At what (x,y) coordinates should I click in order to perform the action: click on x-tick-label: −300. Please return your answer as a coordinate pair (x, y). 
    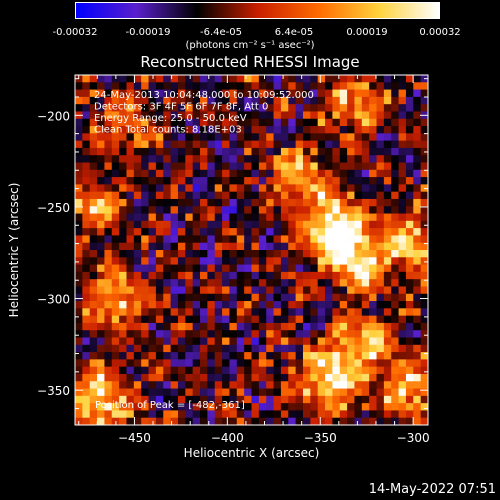
    Looking at the image, I should click on (413, 438).